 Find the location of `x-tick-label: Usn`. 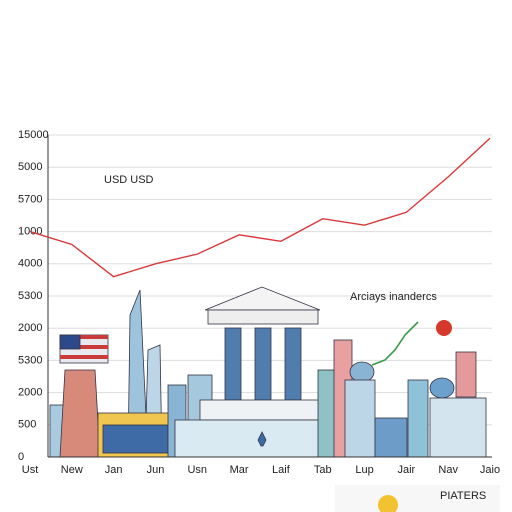

x-tick-label: Usn is located at coordinates (197, 470).